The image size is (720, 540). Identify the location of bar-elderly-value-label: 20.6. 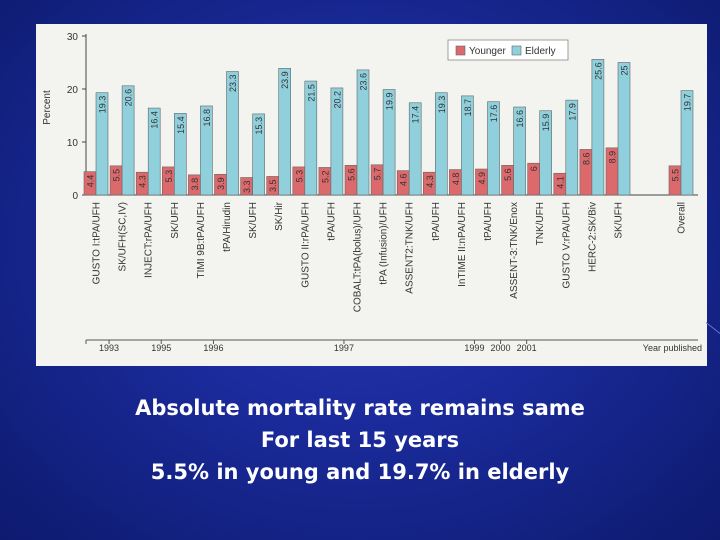
(129, 98).